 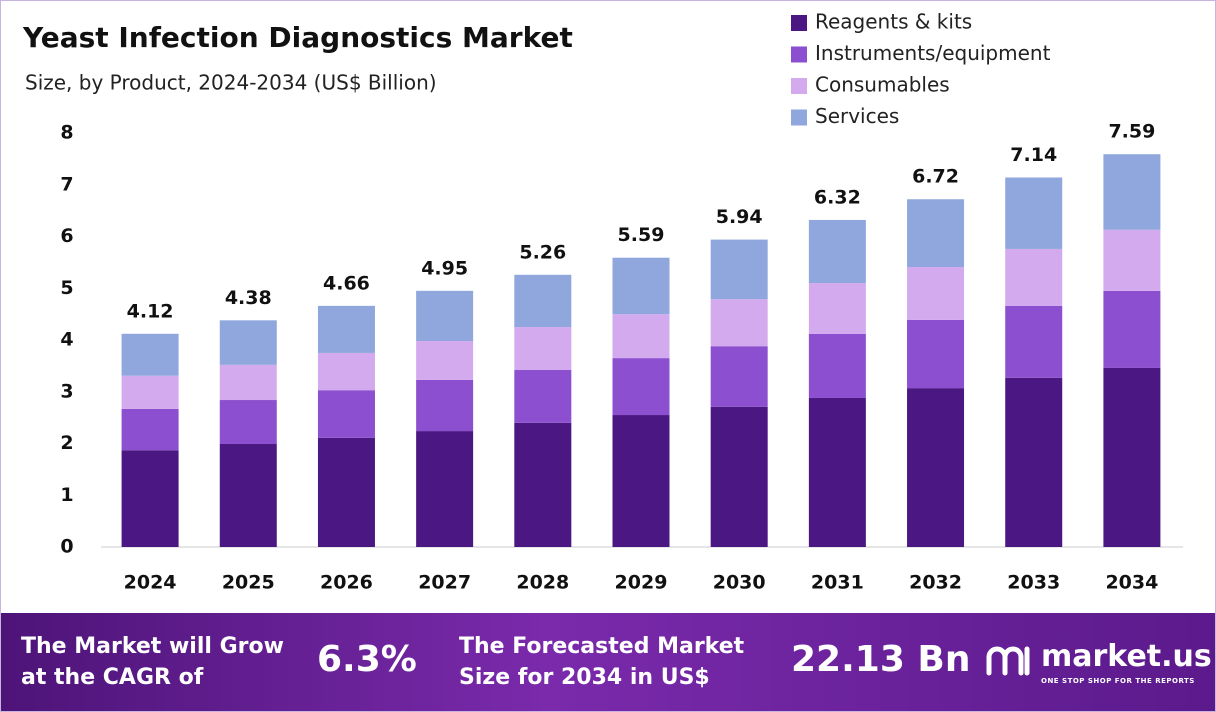 What do you see at coordinates (881, 659) in the screenshot?
I see `forecast-value: 22.13 Bn` at bounding box center [881, 659].